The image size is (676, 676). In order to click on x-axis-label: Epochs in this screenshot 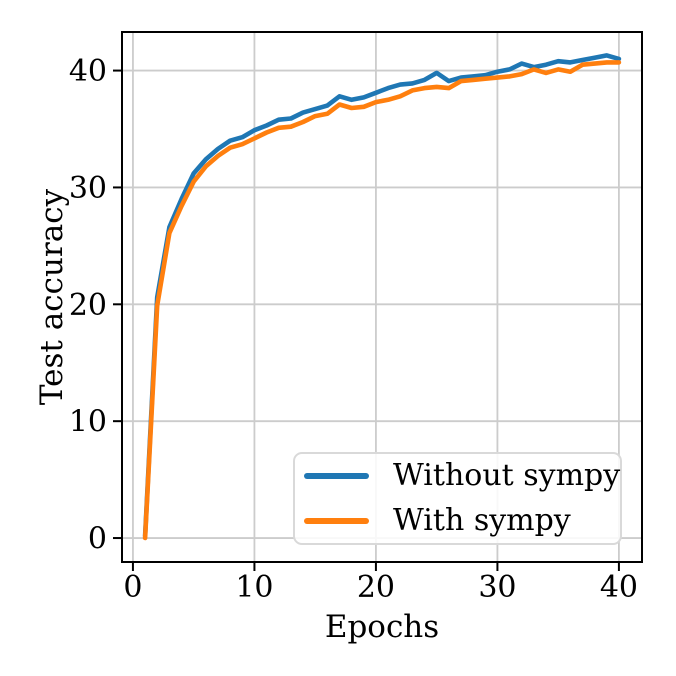, I will do `click(382, 627)`.